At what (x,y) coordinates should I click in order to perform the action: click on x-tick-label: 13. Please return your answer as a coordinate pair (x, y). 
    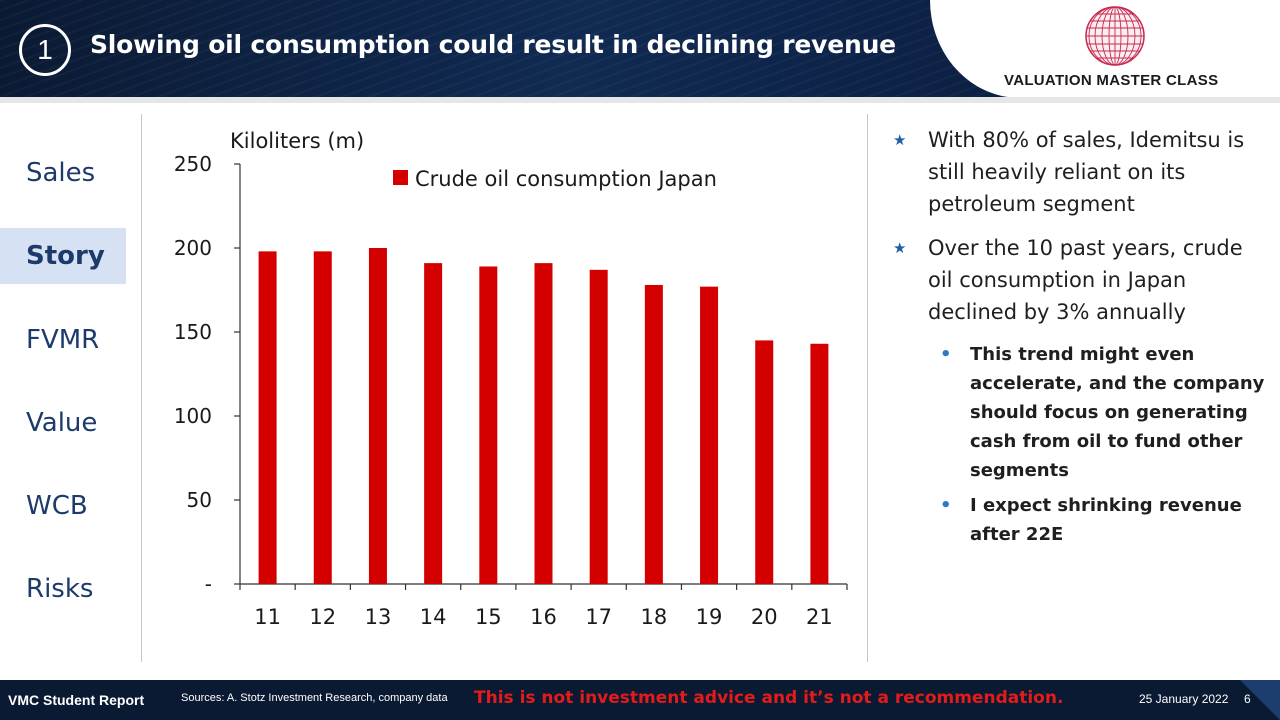
    Looking at the image, I should click on (378, 617).